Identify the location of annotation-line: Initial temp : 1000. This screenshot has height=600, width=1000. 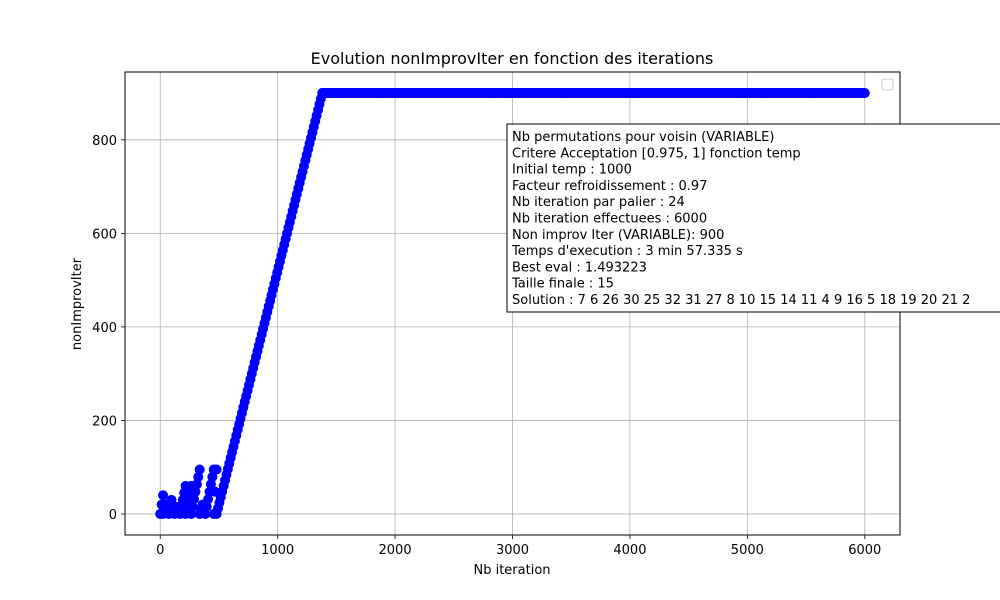
(572, 170).